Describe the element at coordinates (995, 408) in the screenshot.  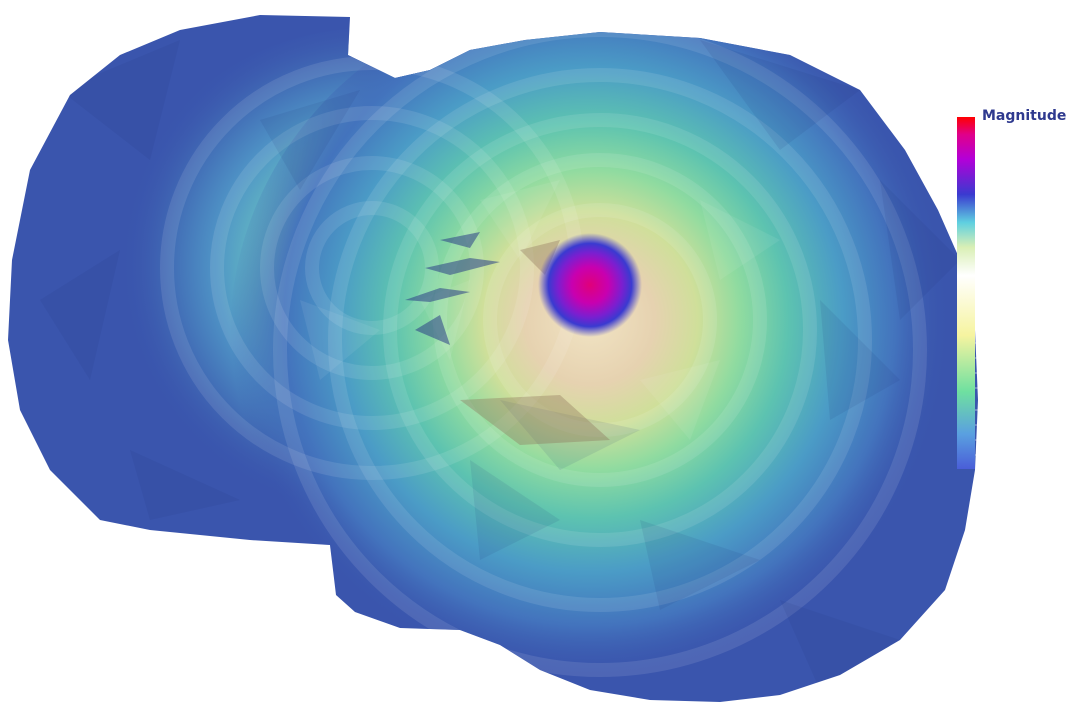
I see `scalar-bar-tick-label: 0,6` at that location.